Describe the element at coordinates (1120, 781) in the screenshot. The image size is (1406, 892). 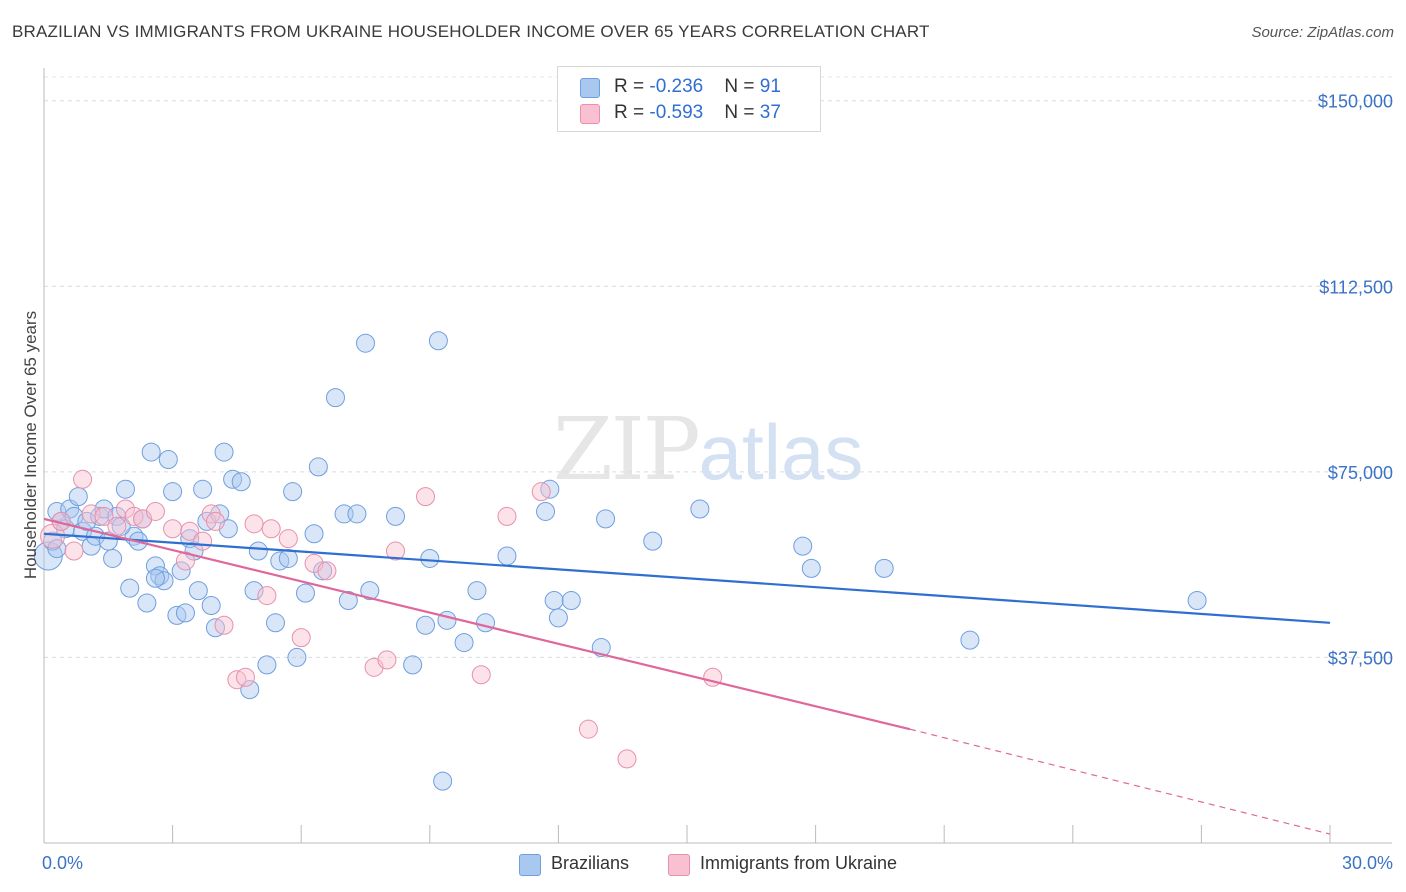
I see `ukraine-trendline-extension` at that location.